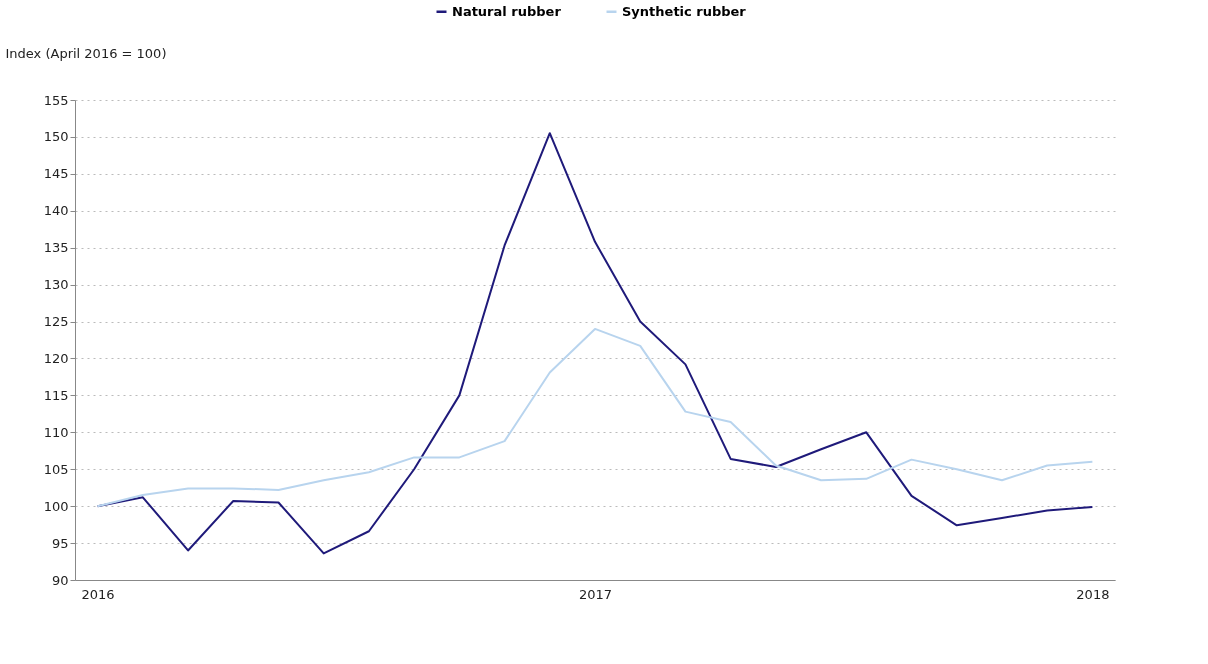  I want to click on y-tick-label: 95, so click(60, 543).